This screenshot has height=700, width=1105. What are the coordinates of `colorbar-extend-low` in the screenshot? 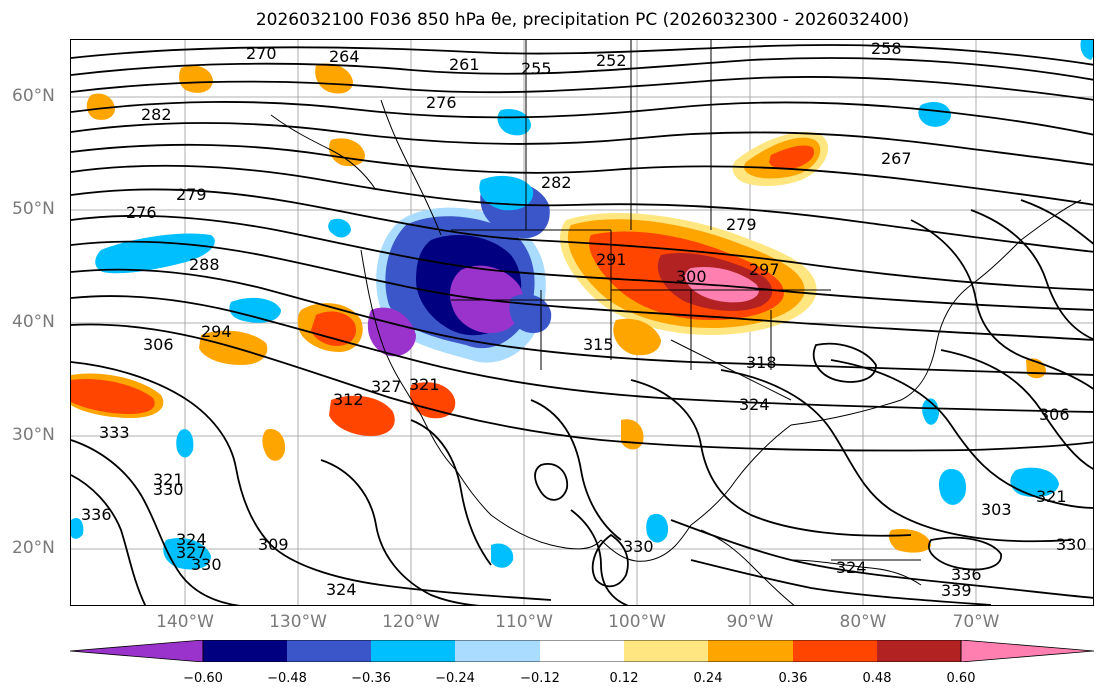 It's located at (137, 651).